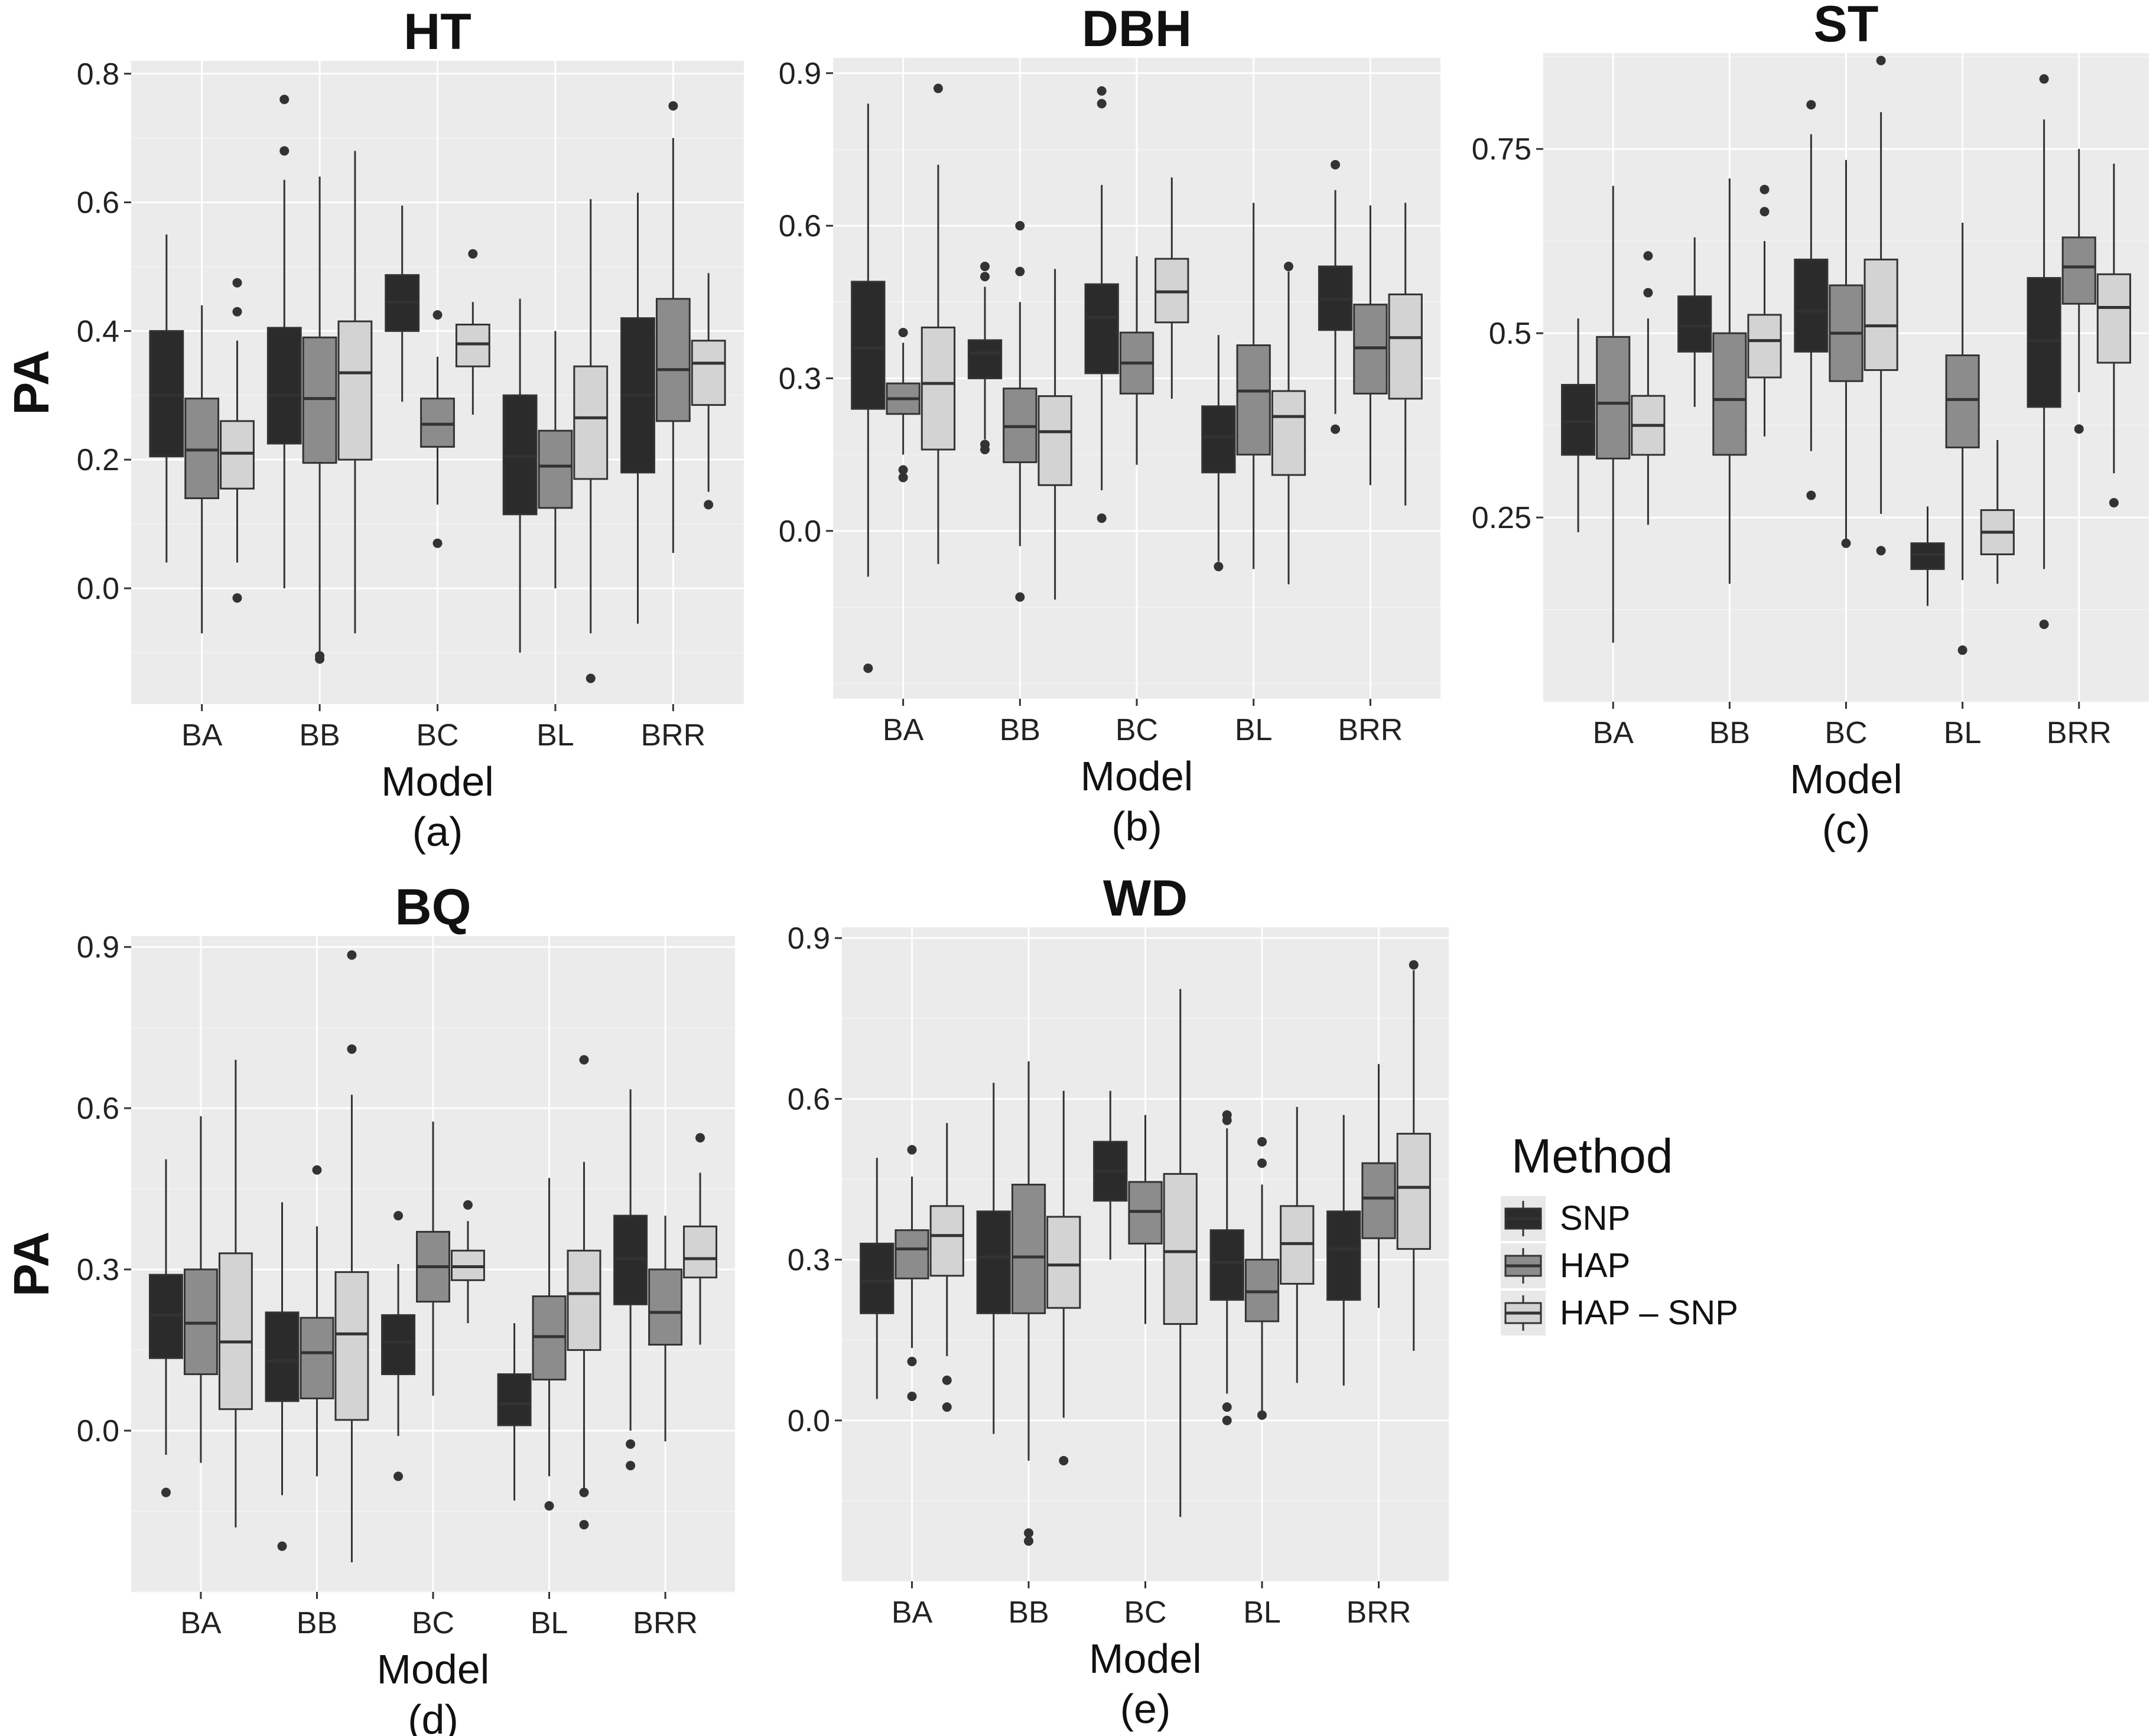 This screenshot has width=2153, height=1736. I want to click on x-tick-label: BRR, so click(1371, 730).